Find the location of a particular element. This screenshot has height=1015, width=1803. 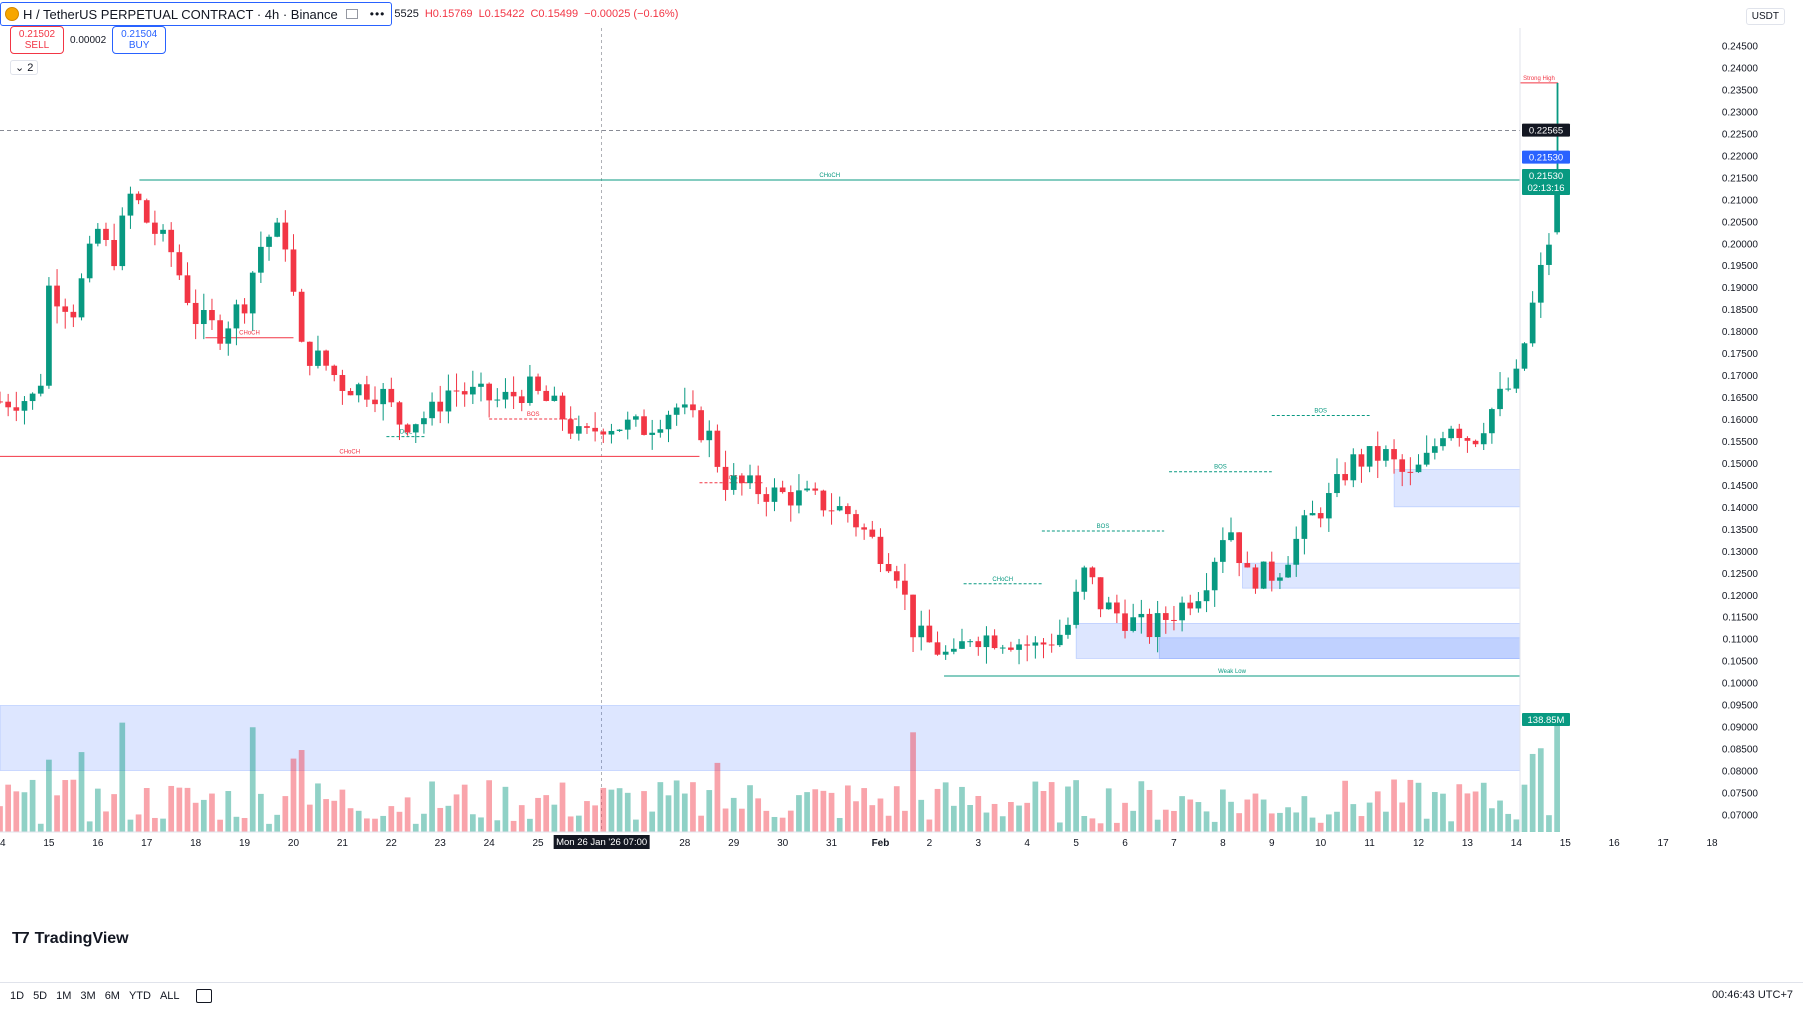

volume-value-label: 138.85M is located at coordinates (1546, 720).